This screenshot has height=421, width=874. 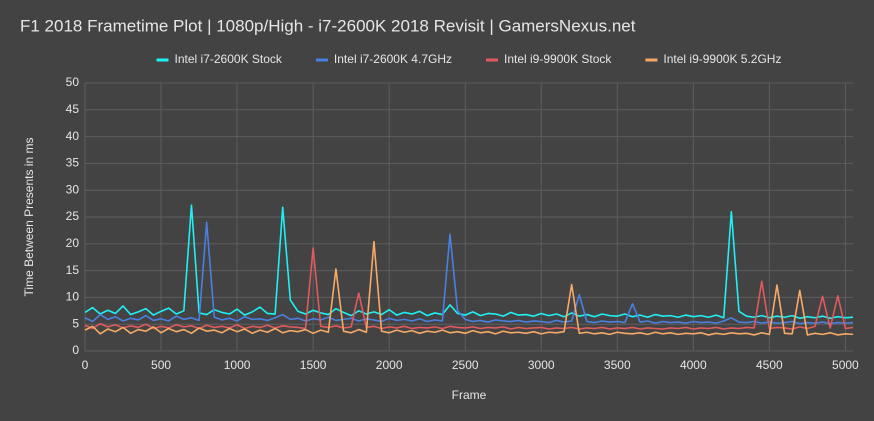 I want to click on y-tick-label: 50, so click(x=73, y=82).